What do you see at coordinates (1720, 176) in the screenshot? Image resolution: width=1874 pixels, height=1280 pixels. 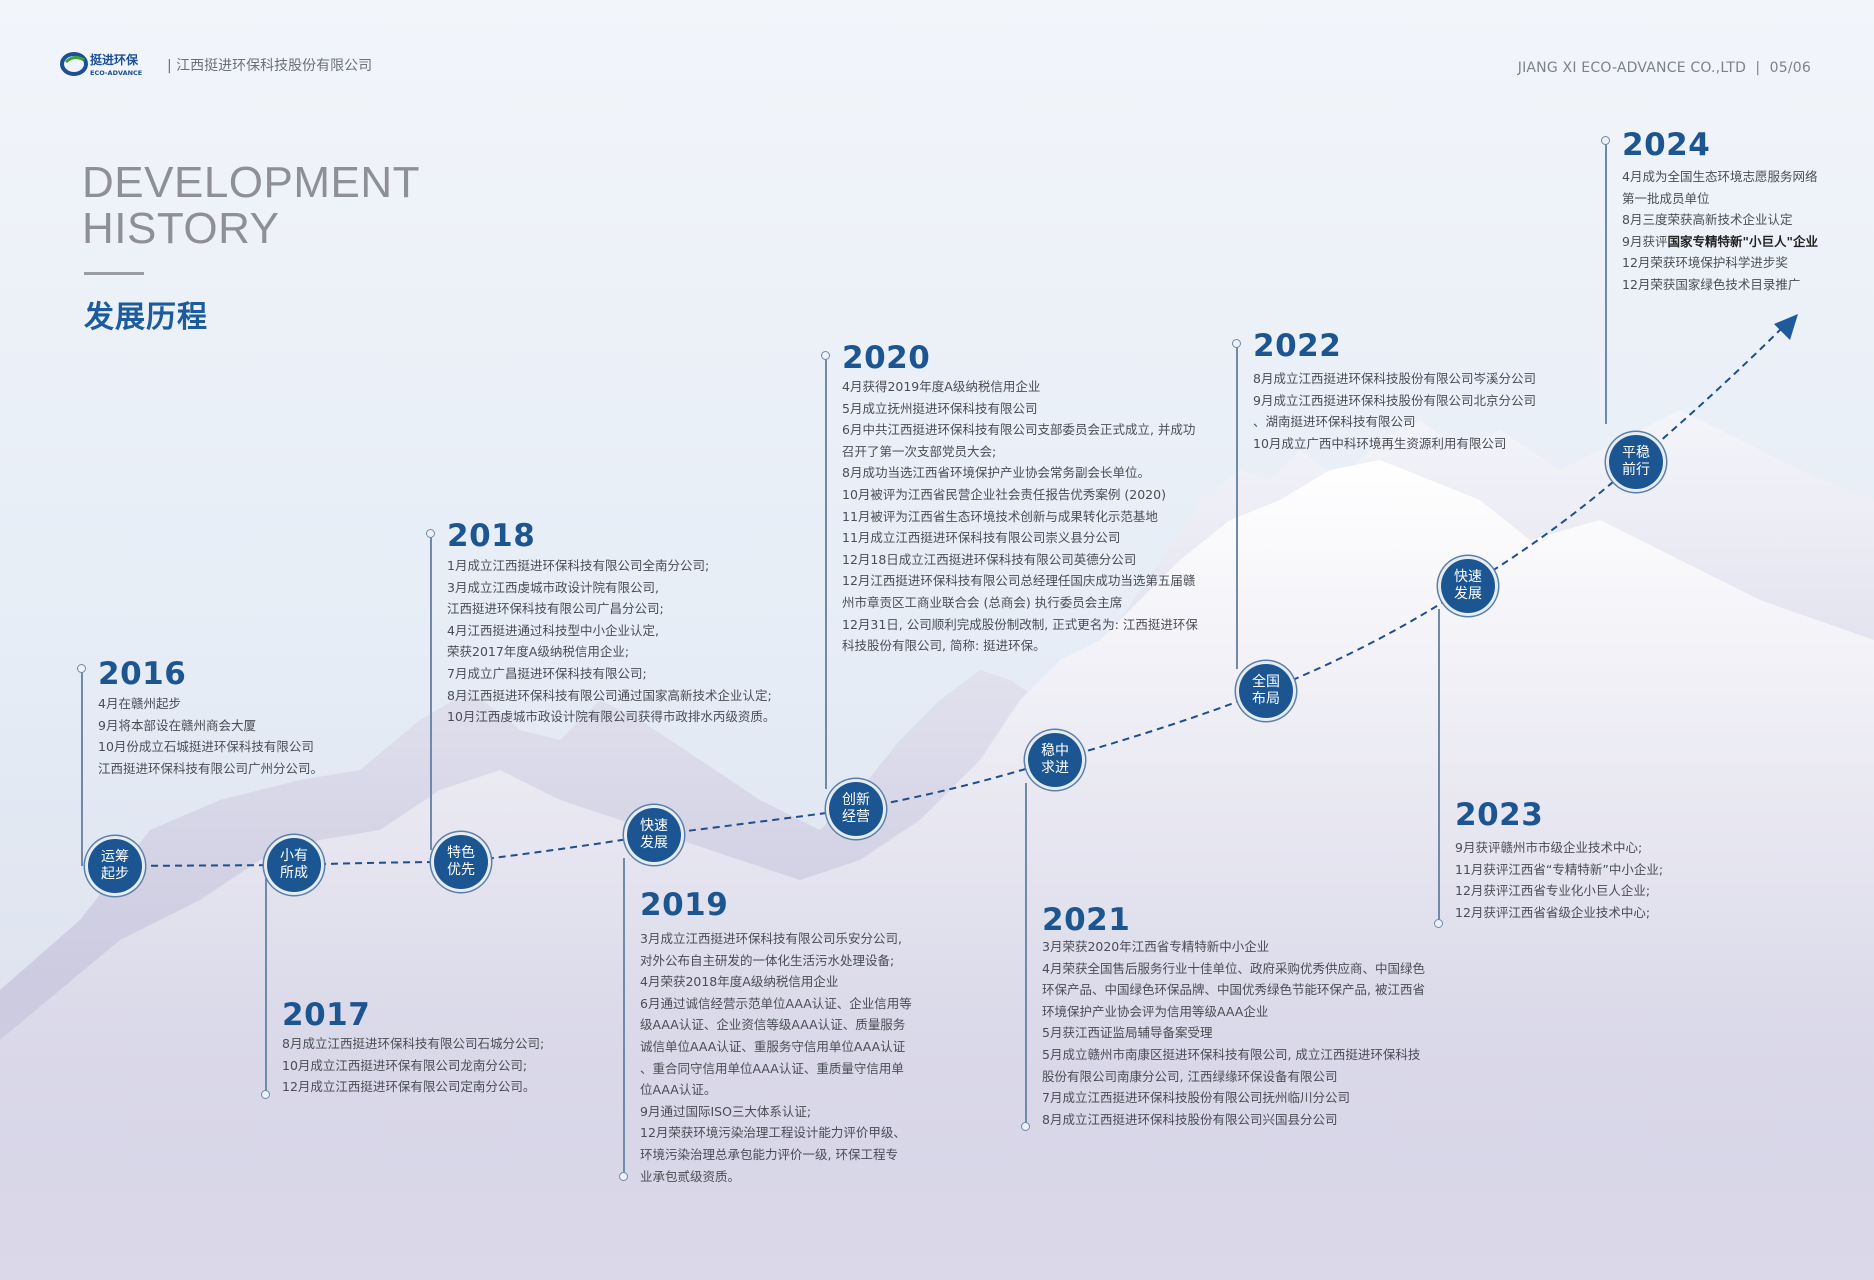 I see `event-line: 4月成为全国生态环境志愿服务网络` at bounding box center [1720, 176].